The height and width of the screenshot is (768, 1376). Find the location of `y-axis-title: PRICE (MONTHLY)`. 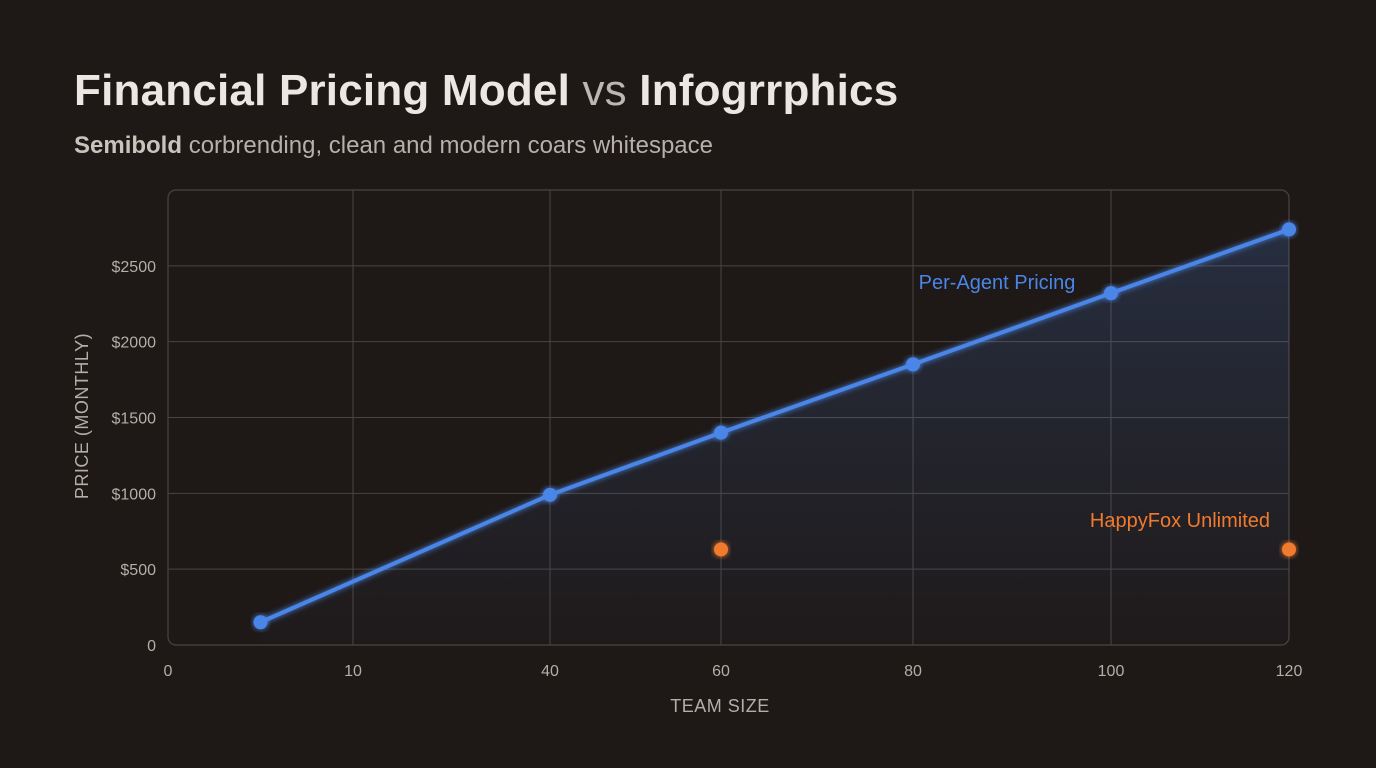

y-axis-title: PRICE (MONTHLY) is located at coordinates (82, 416).